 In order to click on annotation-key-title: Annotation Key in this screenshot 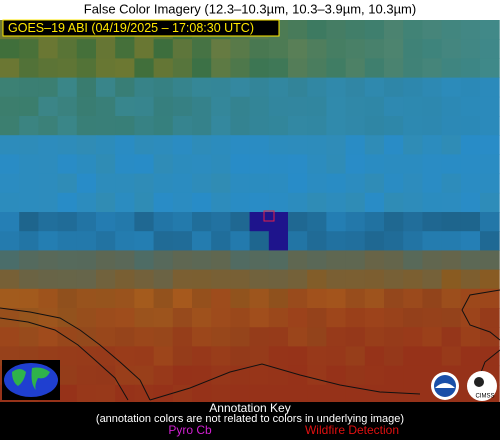, I will do `click(249, 408)`.